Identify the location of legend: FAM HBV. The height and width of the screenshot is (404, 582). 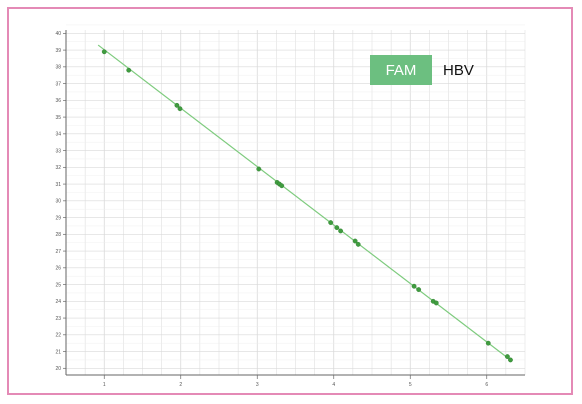
(422, 70).